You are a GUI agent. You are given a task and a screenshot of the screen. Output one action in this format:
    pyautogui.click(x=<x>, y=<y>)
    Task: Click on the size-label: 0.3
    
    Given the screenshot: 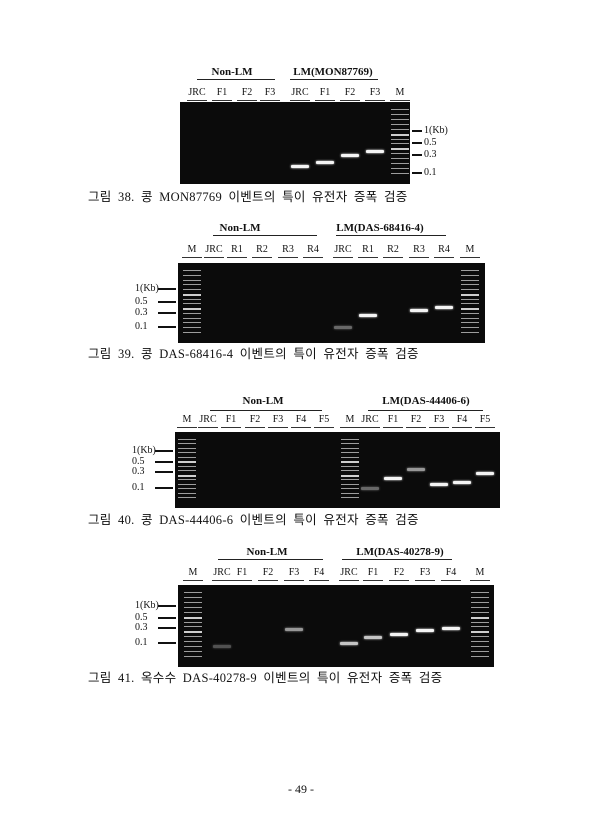 What is the action you would take?
    pyautogui.click(x=430, y=154)
    